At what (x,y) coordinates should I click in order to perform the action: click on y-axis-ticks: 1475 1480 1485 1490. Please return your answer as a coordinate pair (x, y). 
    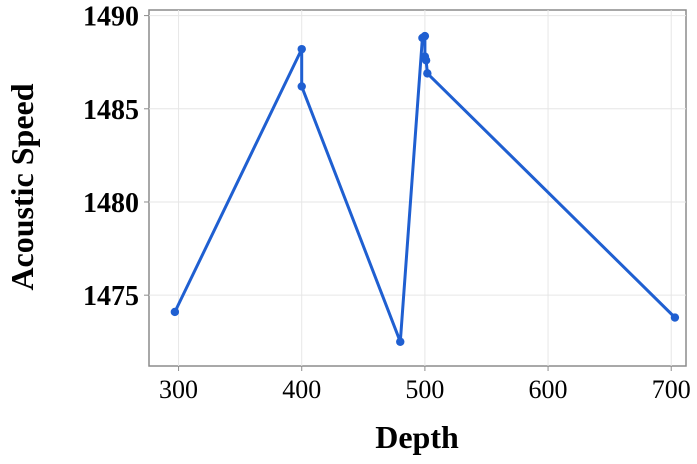
    Looking at the image, I should click on (116, 157).